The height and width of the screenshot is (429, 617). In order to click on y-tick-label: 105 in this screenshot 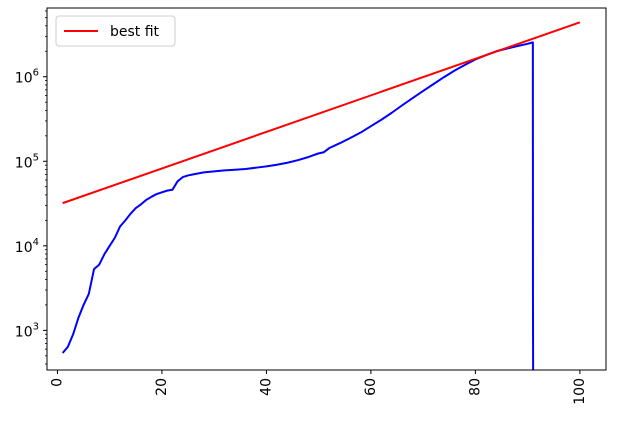, I will do `click(27, 161)`.